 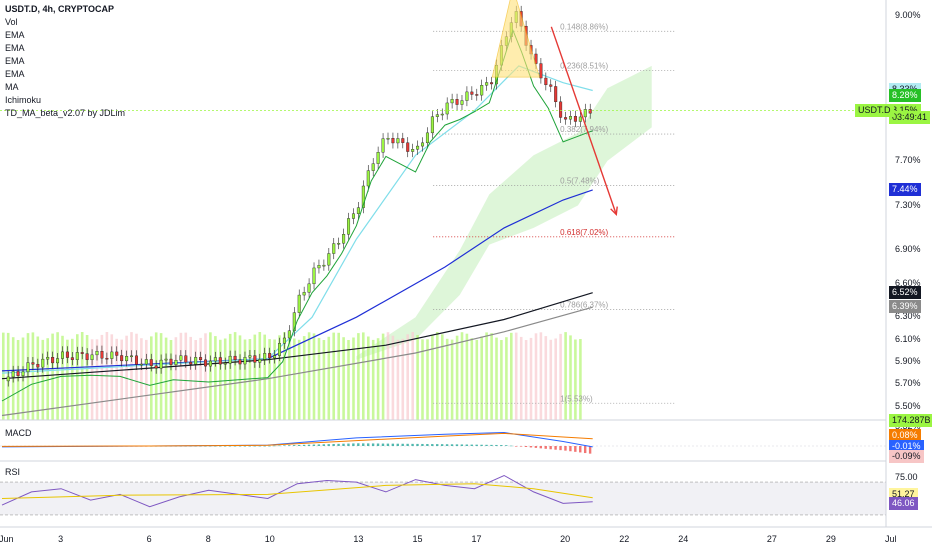 I want to click on chart-title: USDT.D, 4h, CRYPTOCAP, so click(x=60, y=9).